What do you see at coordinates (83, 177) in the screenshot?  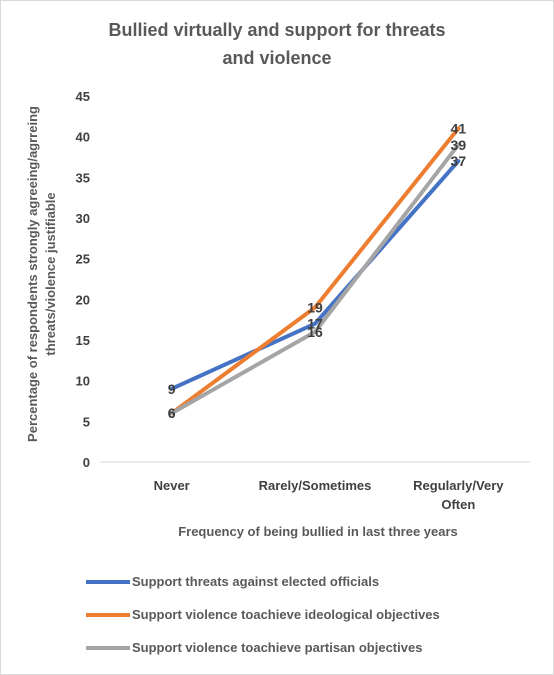 I see `y-tick-label: 35` at bounding box center [83, 177].